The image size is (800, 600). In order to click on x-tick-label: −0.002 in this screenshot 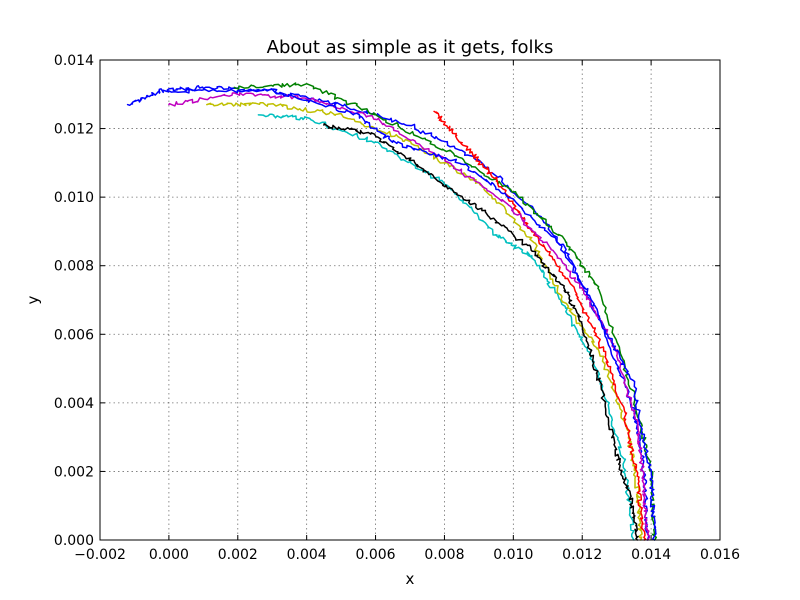, I will do `click(100, 555)`.